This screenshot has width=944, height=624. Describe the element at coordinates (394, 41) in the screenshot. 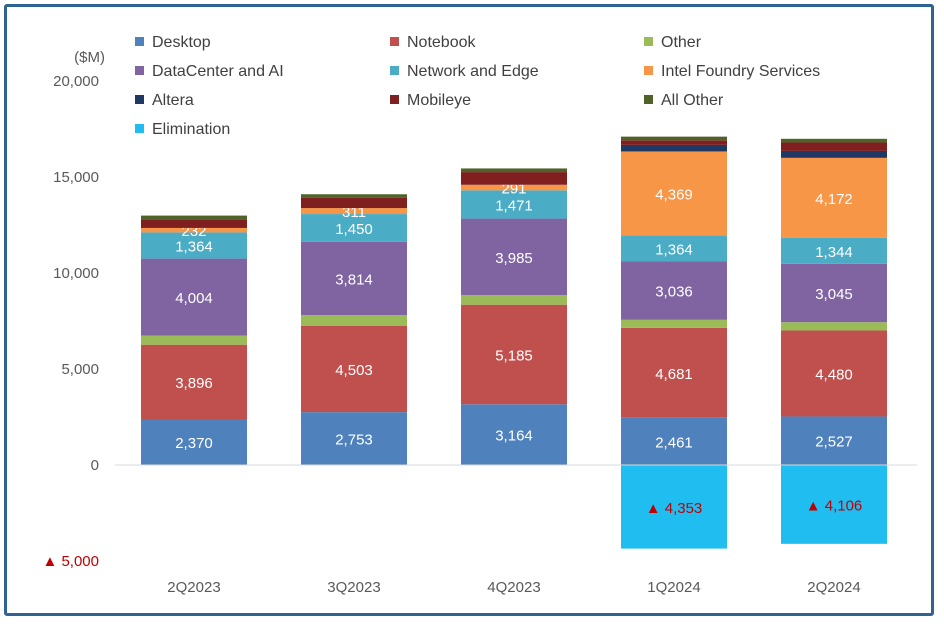

I see `legend-swatch-notebook` at that location.